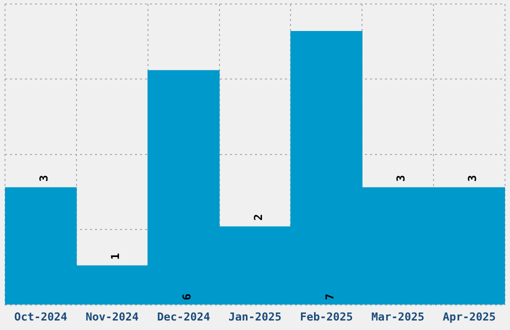 The image size is (510, 330). I want to click on x-tick-label: Apr-2025, so click(469, 317).